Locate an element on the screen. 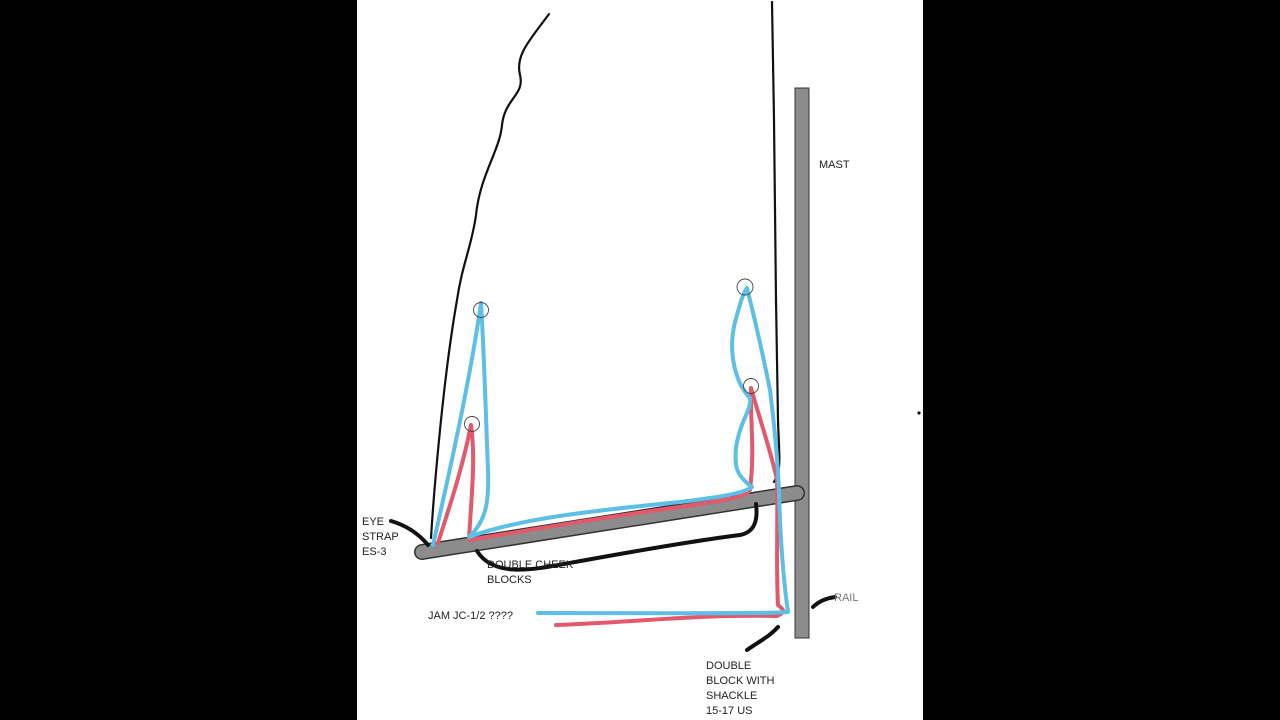 The height and width of the screenshot is (720, 1280). double-cheek-pointer is located at coordinates (617, 537).